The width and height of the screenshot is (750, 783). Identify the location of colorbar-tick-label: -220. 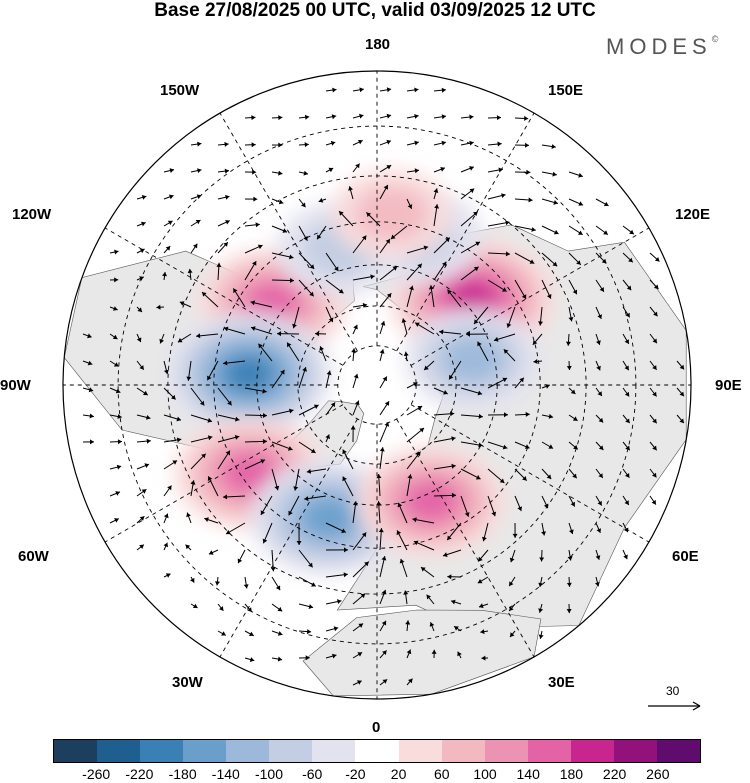
(139, 774).